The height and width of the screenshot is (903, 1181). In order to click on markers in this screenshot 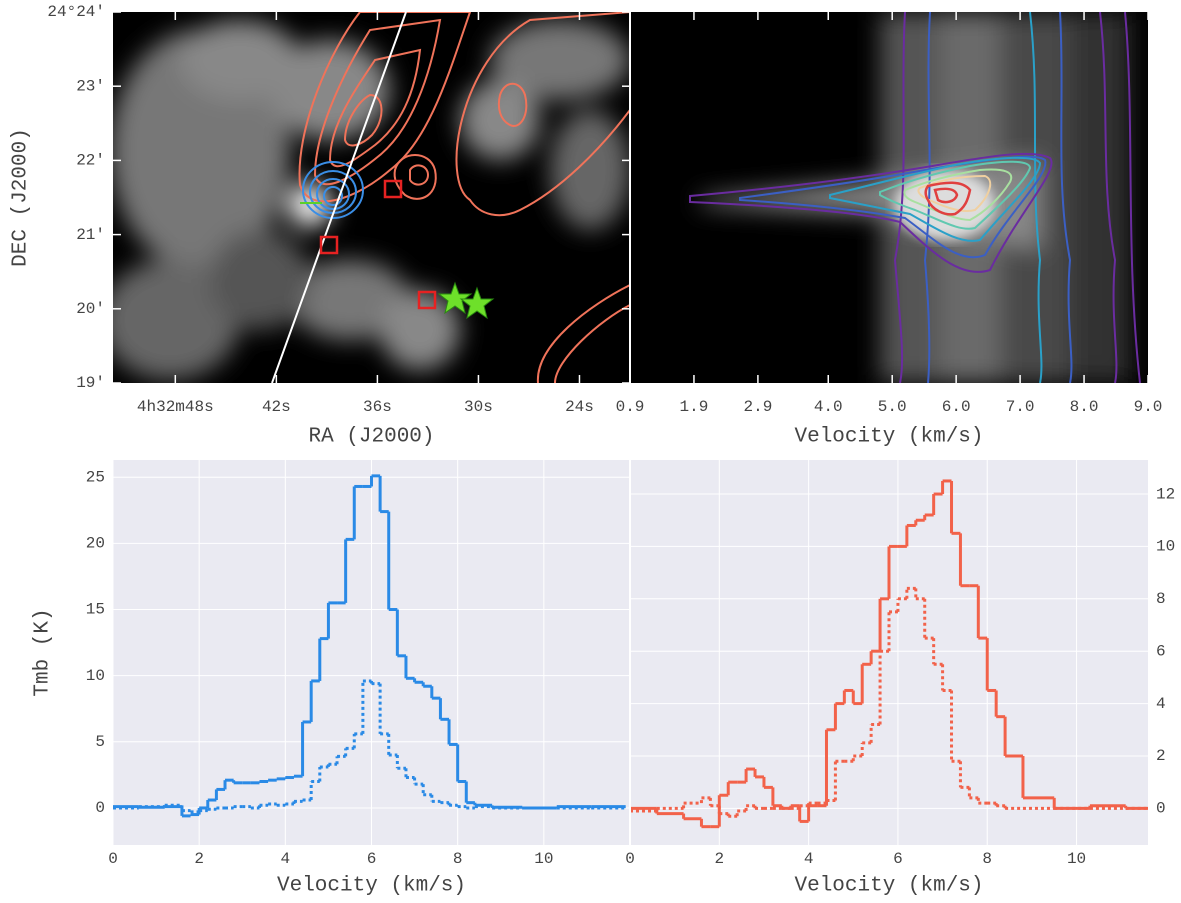, I will do `click(378, 244)`.